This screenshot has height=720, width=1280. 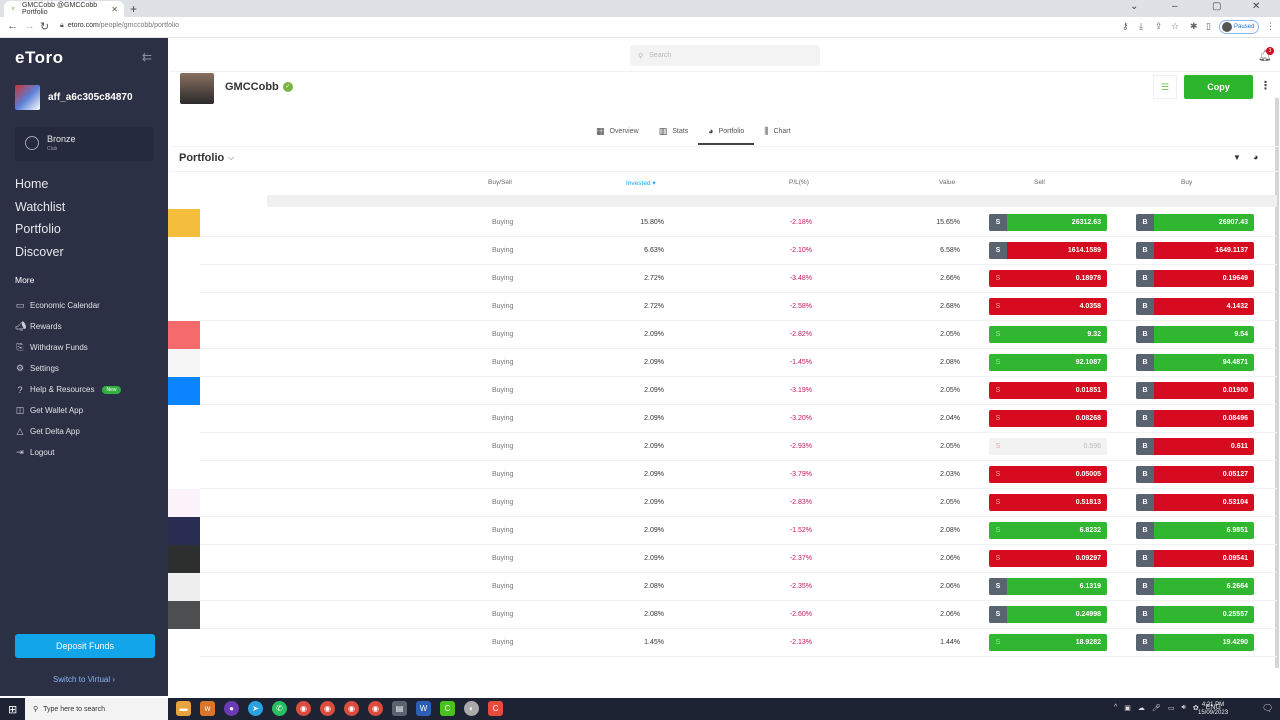 I want to click on tab-search-icon: ⌄, so click(x=1134, y=6).